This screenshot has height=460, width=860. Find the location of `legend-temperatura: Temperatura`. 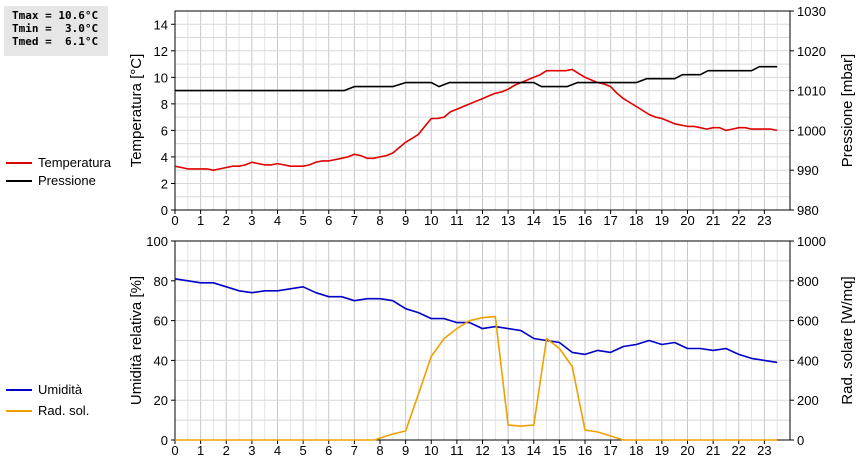

legend-temperatura: Temperatura is located at coordinates (58, 162).